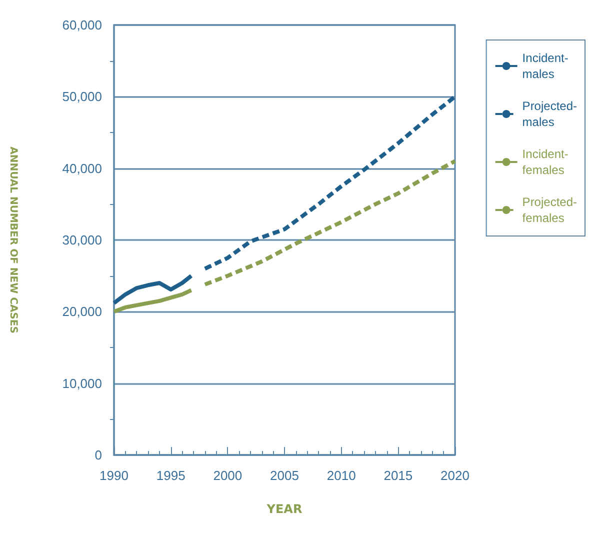 The height and width of the screenshot is (551, 589). What do you see at coordinates (227, 475) in the screenshot?
I see `x-tick-label: 2000` at bounding box center [227, 475].